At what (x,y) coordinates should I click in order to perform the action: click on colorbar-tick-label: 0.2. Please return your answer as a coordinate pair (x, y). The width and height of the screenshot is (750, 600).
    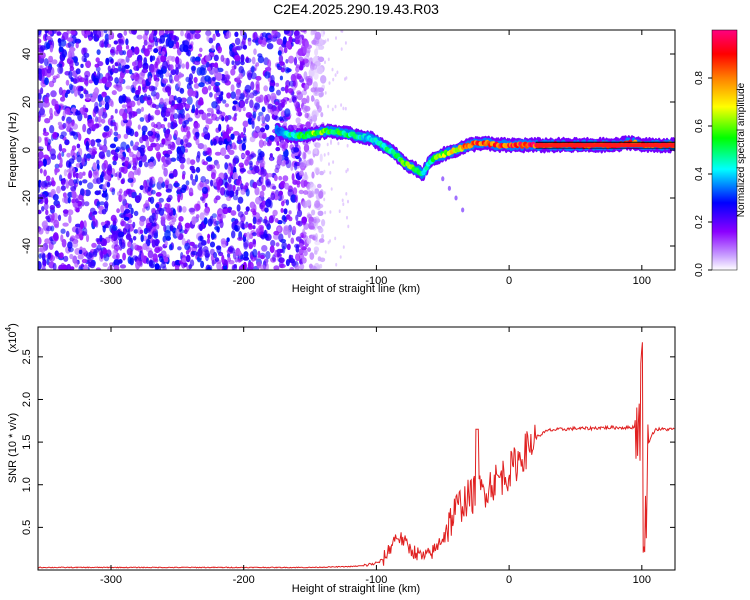
    Looking at the image, I should click on (699, 222).